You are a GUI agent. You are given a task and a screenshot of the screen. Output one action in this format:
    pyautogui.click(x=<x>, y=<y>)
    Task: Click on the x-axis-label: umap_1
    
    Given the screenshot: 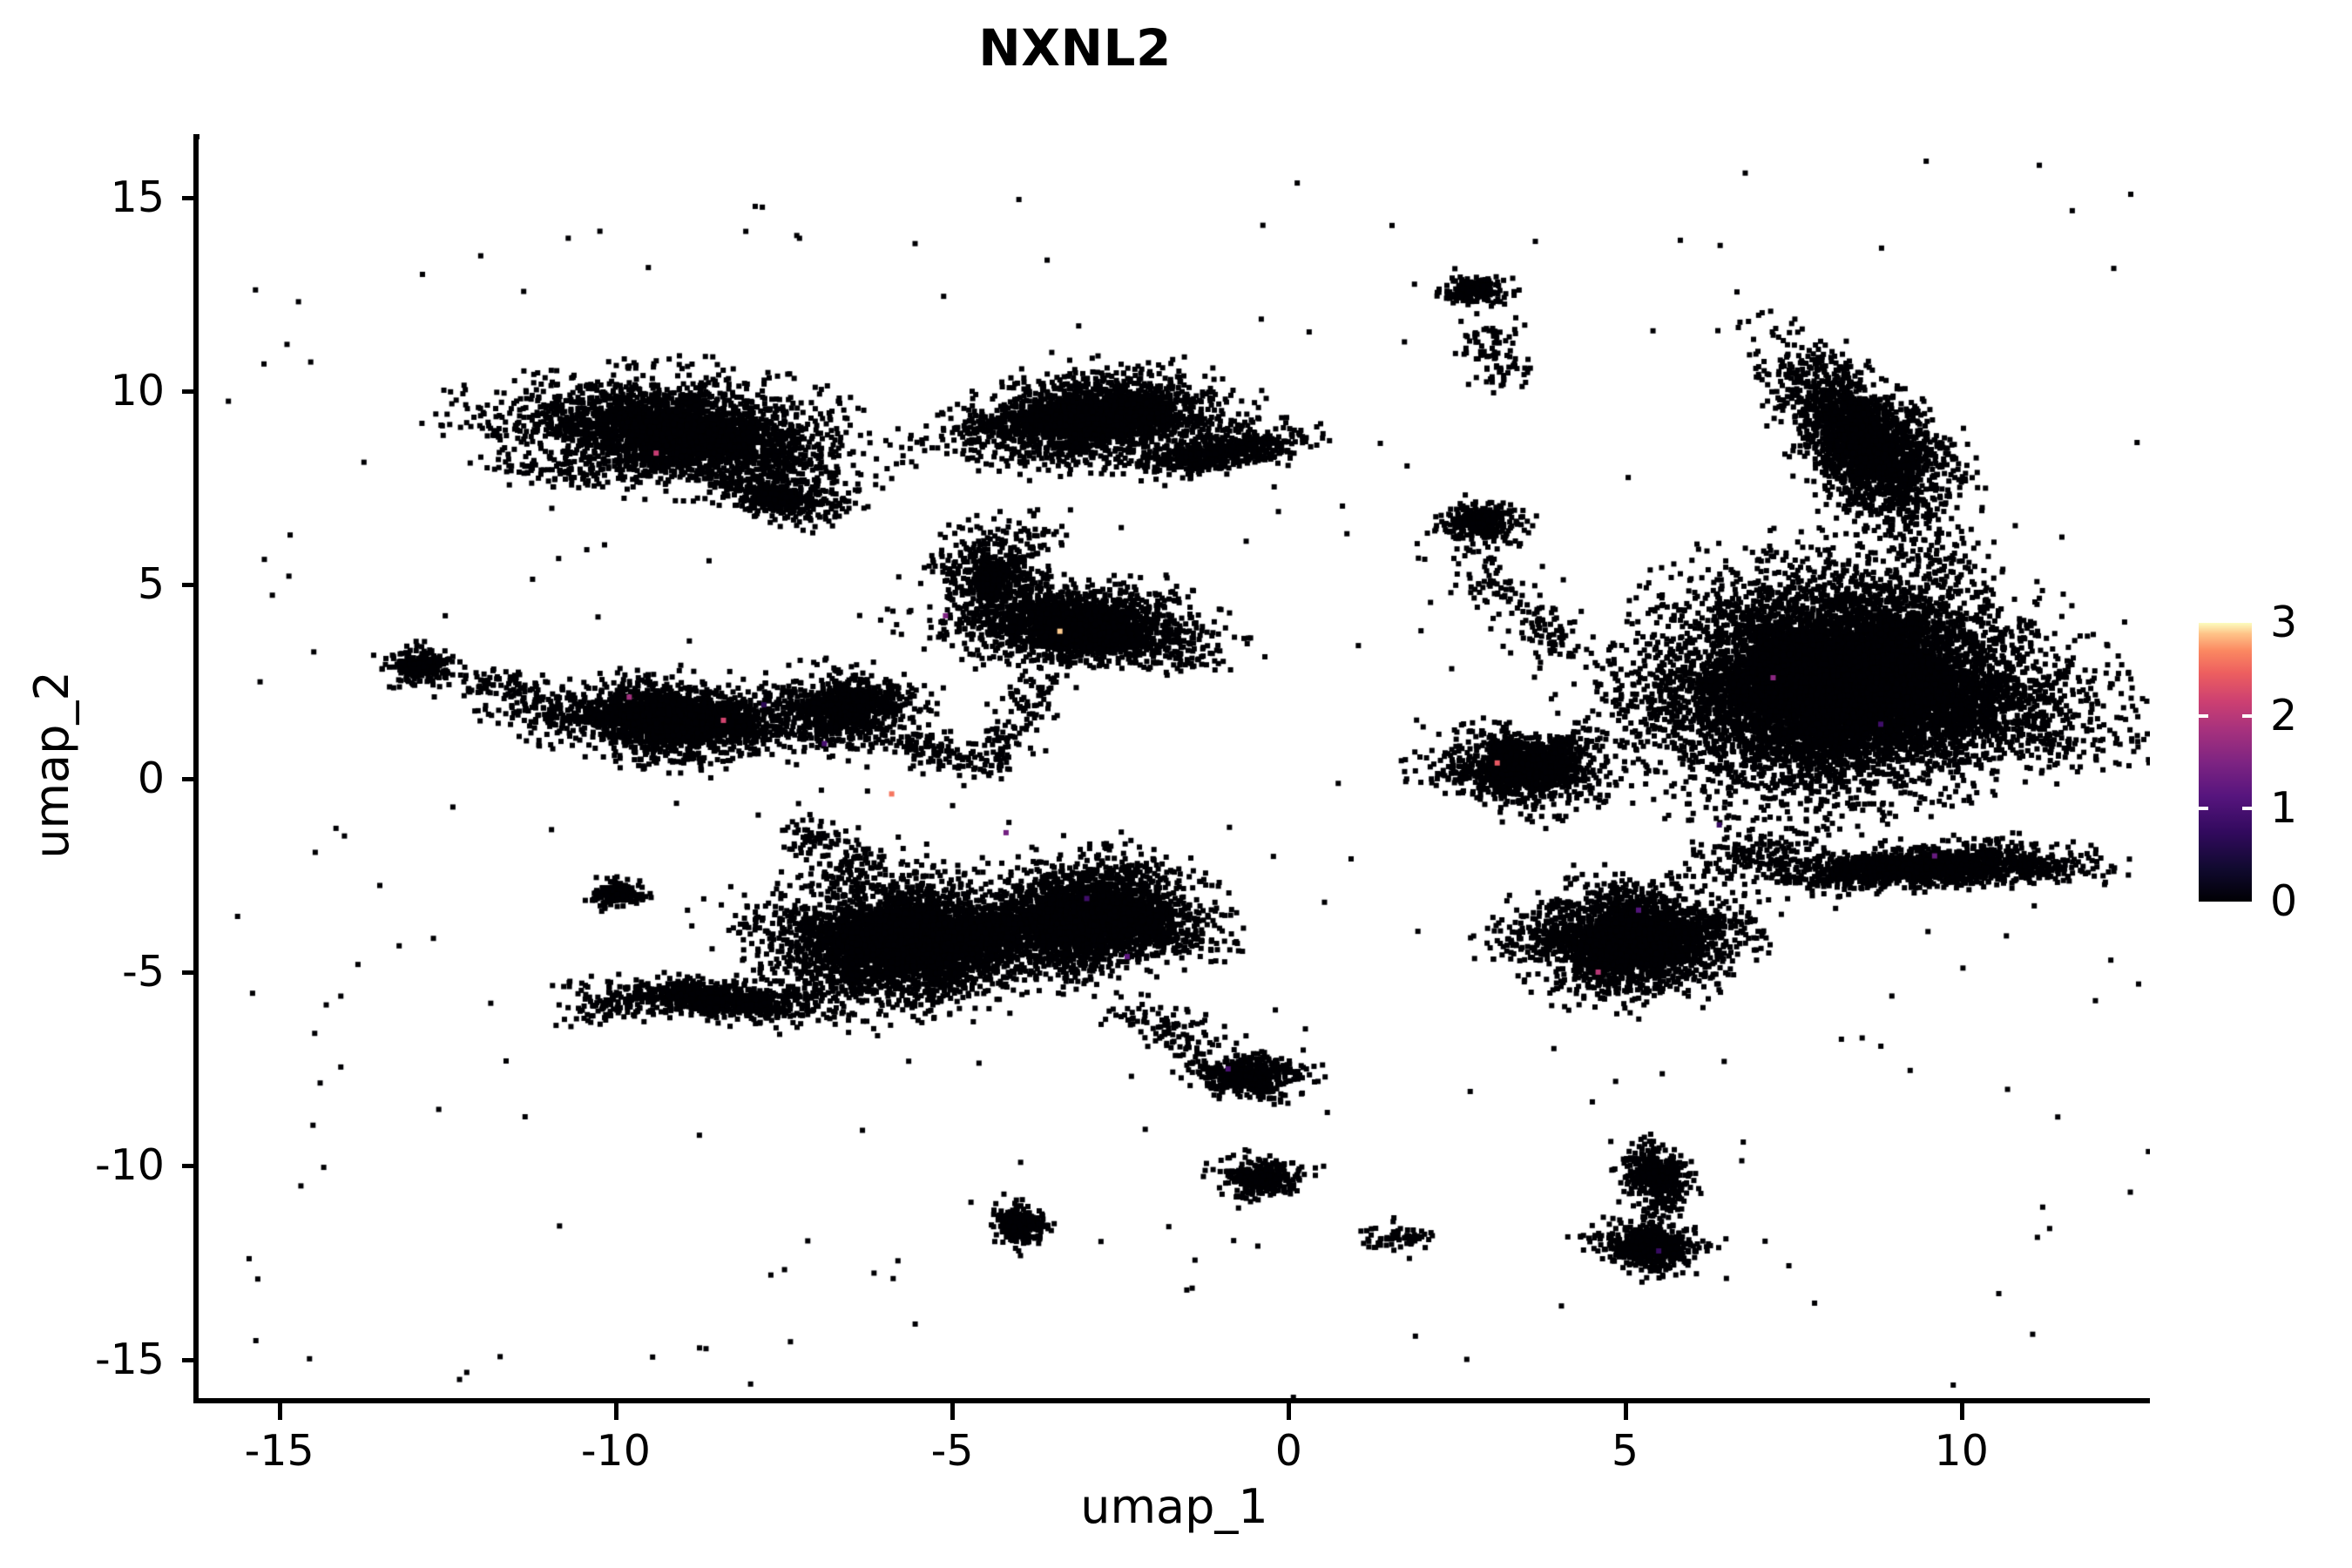 What is the action you would take?
    pyautogui.click(x=1174, y=1506)
    